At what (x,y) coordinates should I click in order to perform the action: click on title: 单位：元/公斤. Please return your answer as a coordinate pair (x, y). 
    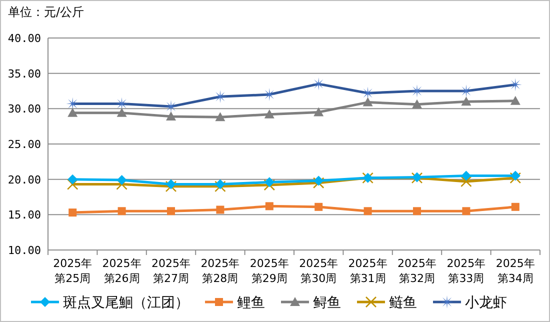
    Looking at the image, I should click on (46, 12).